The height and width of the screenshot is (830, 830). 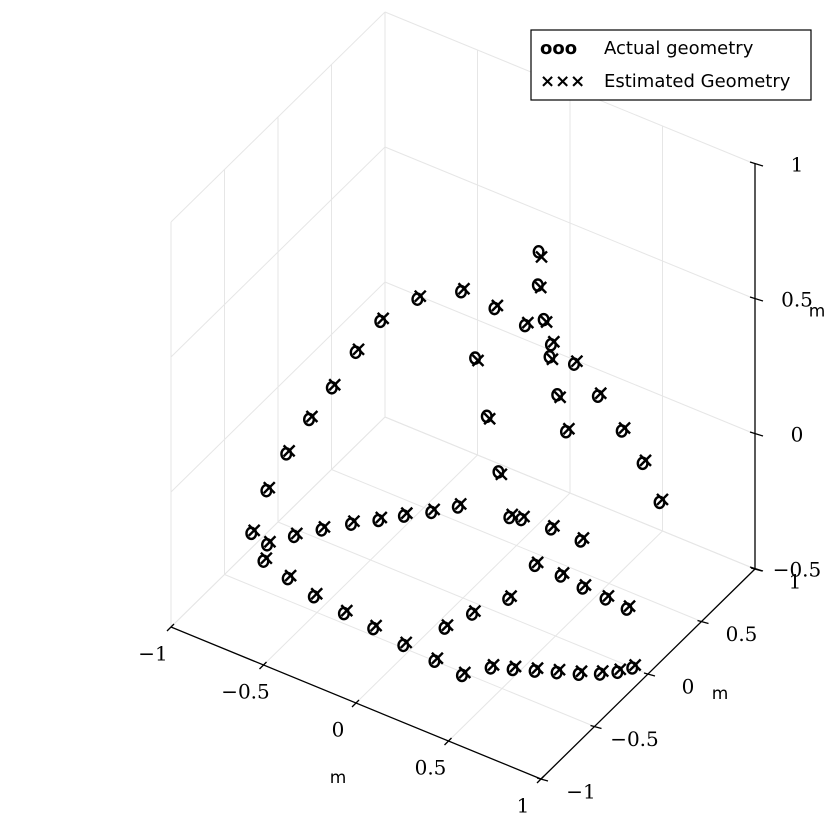 What do you see at coordinates (431, 768) in the screenshot?
I see `x-tick-label: 0.5` at bounding box center [431, 768].